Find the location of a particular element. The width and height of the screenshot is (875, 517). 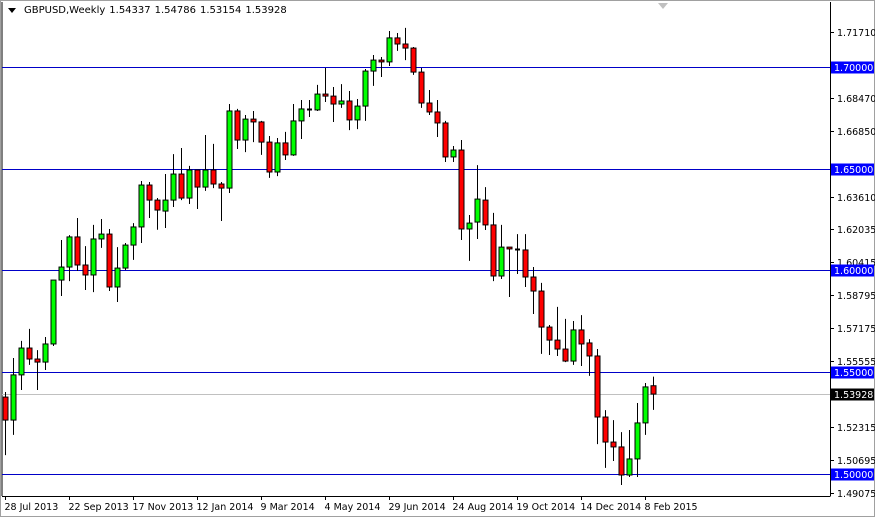

level-label: 1.55000 is located at coordinates (853, 373).